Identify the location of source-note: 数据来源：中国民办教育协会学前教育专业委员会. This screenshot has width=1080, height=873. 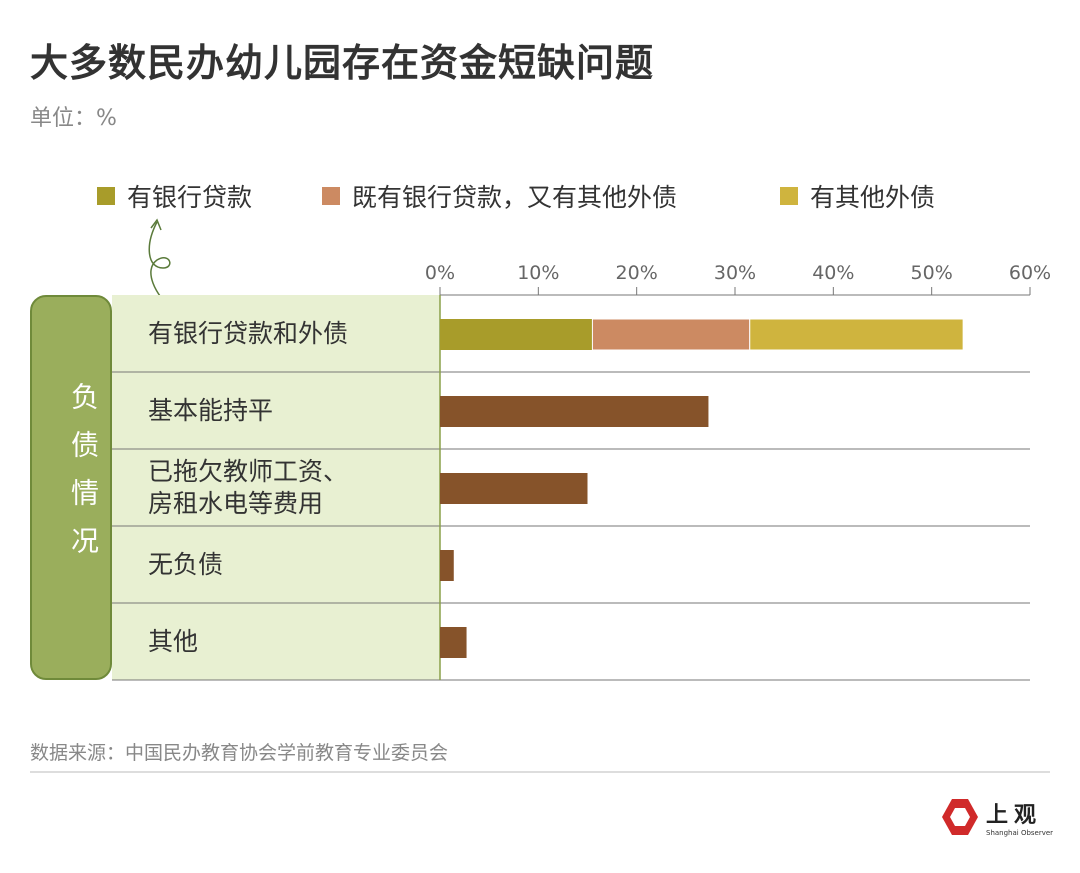
(239, 753).